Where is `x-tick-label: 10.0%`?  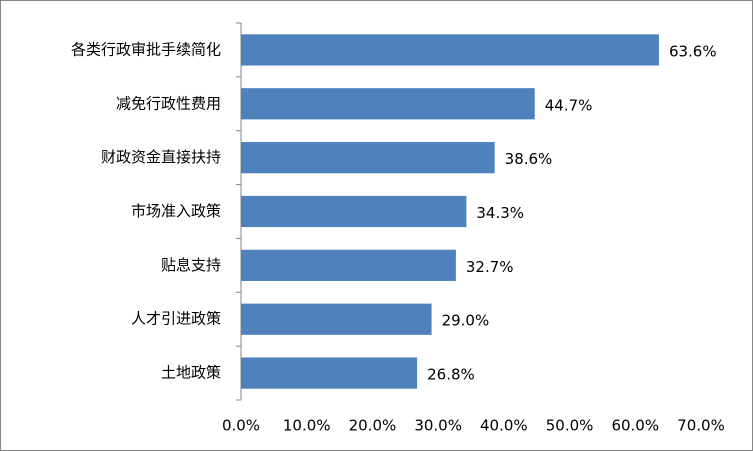 x-tick-label: 10.0% is located at coordinates (307, 426).